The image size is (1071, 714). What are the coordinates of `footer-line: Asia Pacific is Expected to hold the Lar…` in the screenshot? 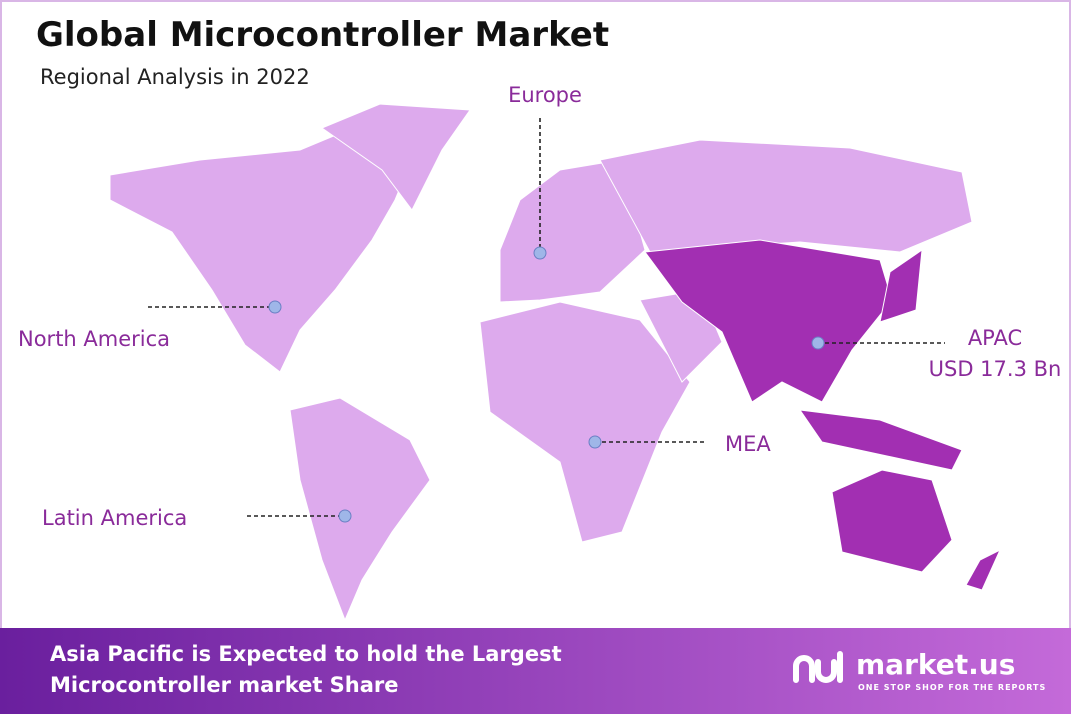 It's located at (306, 654).